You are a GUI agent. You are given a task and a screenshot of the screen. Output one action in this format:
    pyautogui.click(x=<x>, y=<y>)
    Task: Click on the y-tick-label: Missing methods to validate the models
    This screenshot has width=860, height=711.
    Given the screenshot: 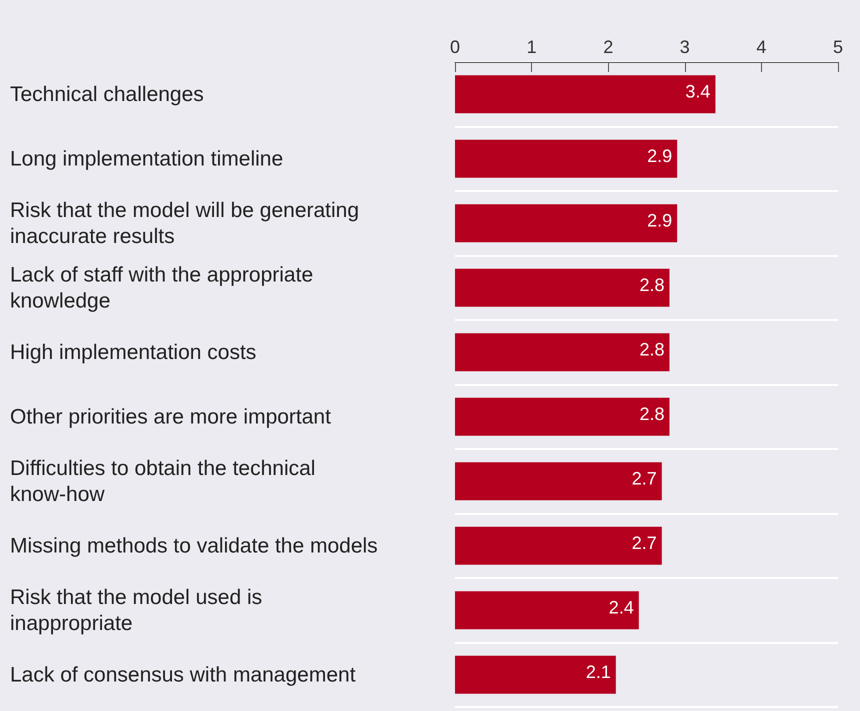 What is the action you would take?
    pyautogui.click(x=194, y=546)
    